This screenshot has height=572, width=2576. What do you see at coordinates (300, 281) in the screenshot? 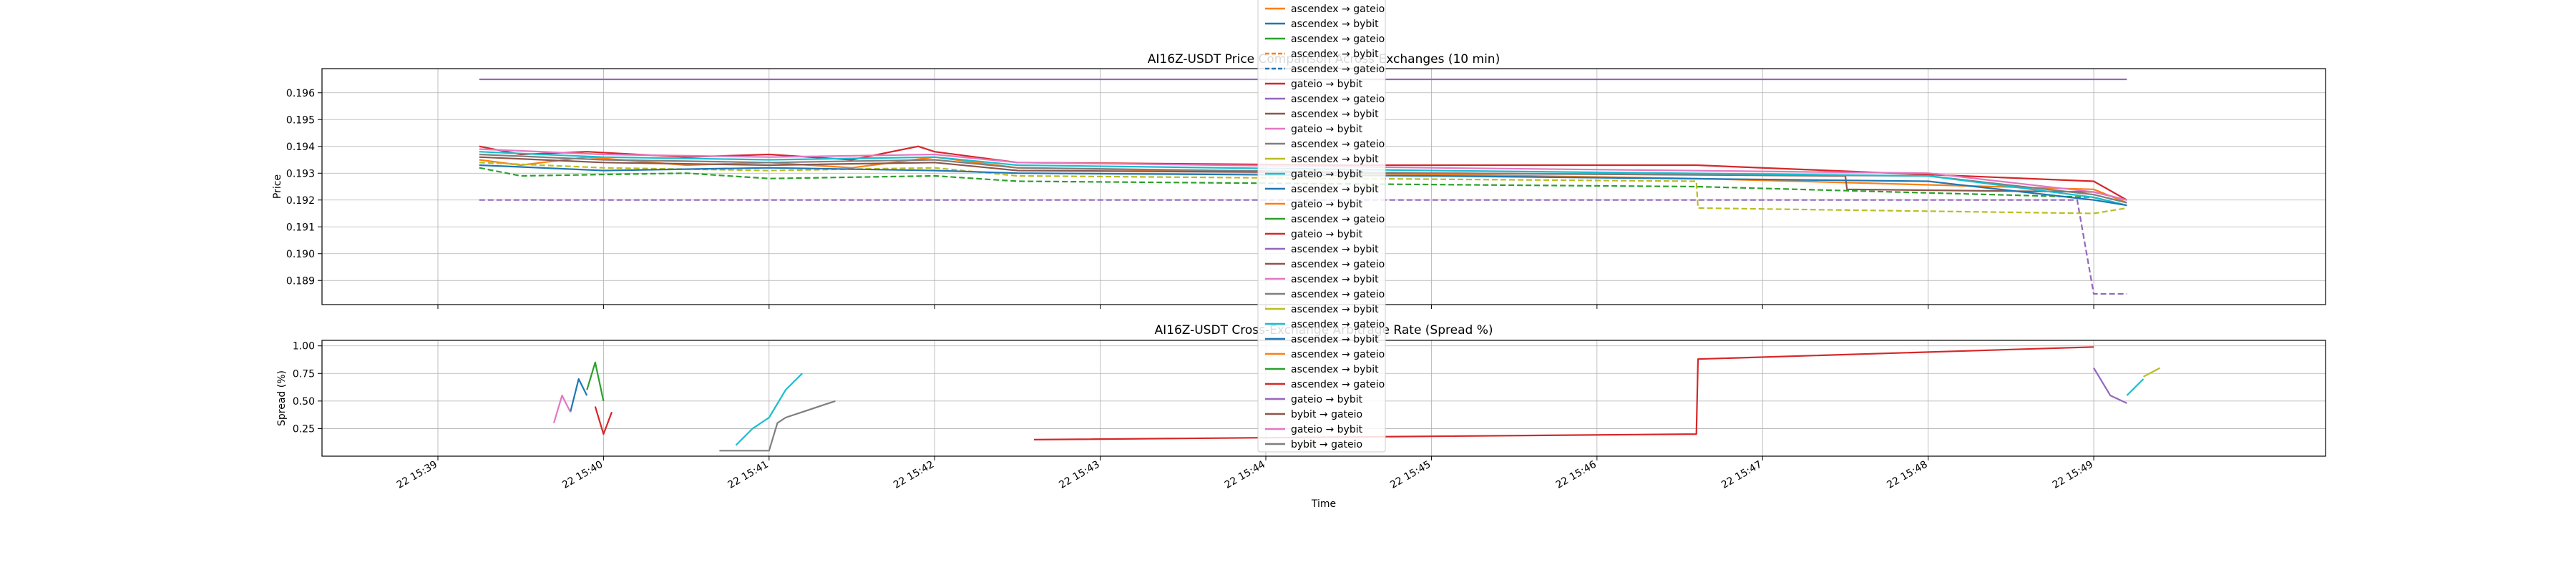
I see `y-tick-label: 0.189` at bounding box center [300, 281].